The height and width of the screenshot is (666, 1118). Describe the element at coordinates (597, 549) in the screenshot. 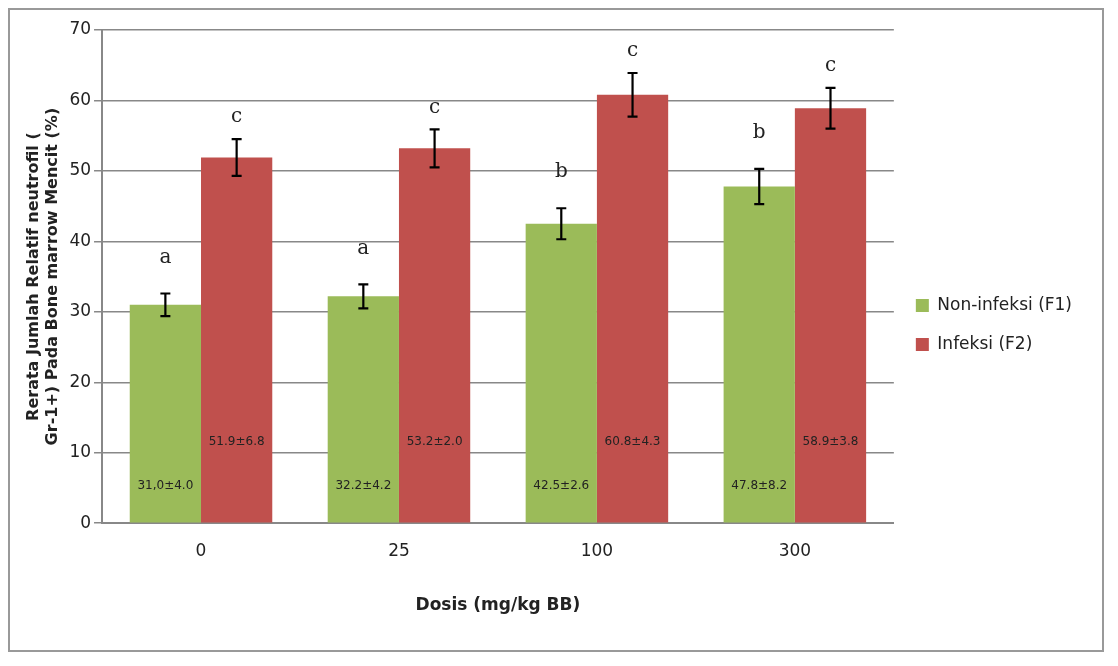

I see `x-tick-label: 100` at that location.